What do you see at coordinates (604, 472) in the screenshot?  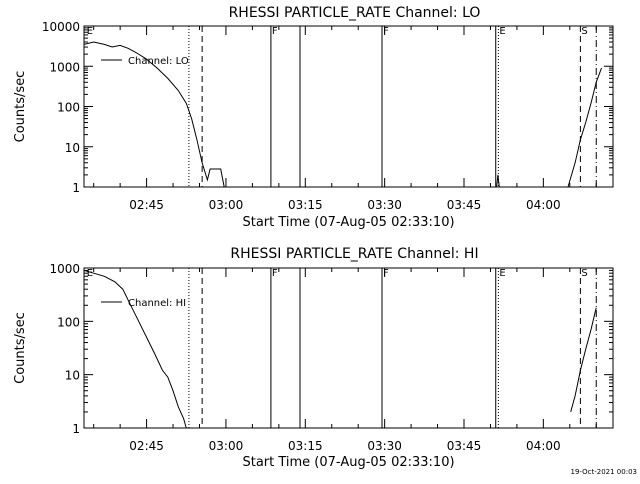 I see `generation-timestamp: 19-Oct-2021 00:03` at bounding box center [604, 472].